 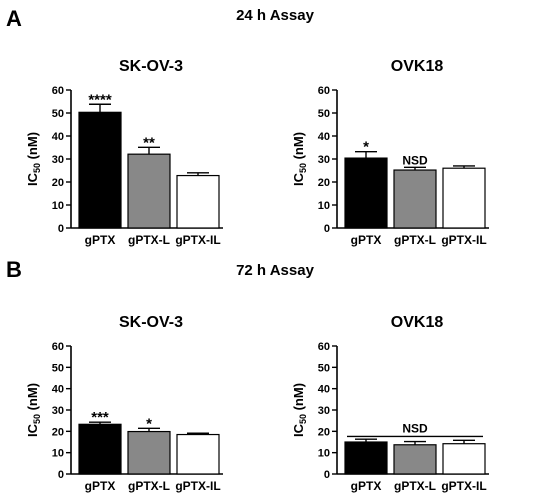 I want to click on panel-a-title: 24 h Assay, so click(x=275, y=15).